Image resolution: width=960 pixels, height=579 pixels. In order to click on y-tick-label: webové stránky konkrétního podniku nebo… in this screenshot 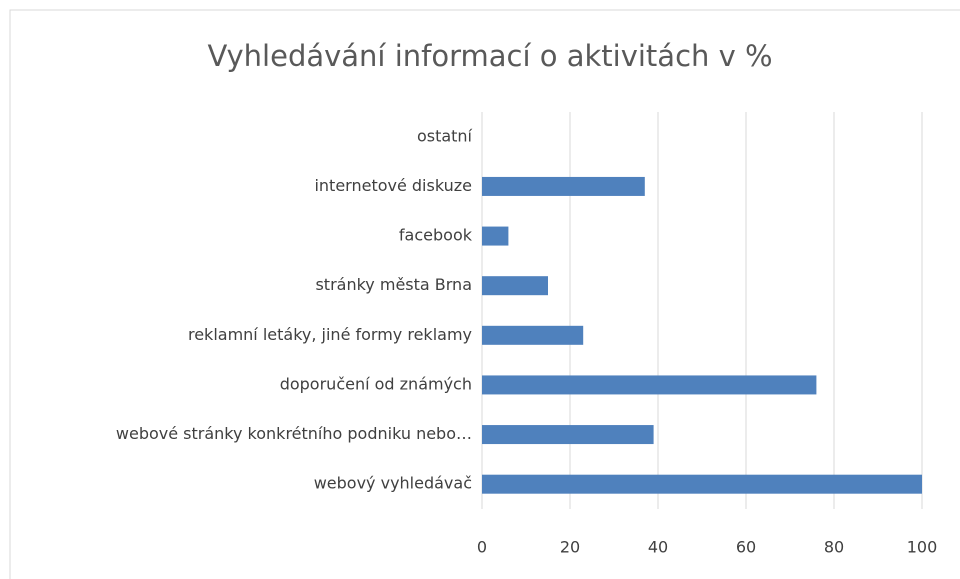, I will do `click(294, 433)`.